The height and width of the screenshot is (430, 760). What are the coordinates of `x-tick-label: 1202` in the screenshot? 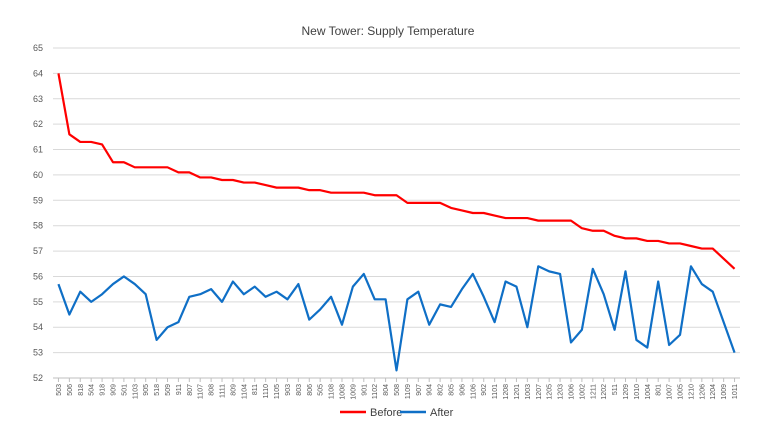 It's located at (604, 392).